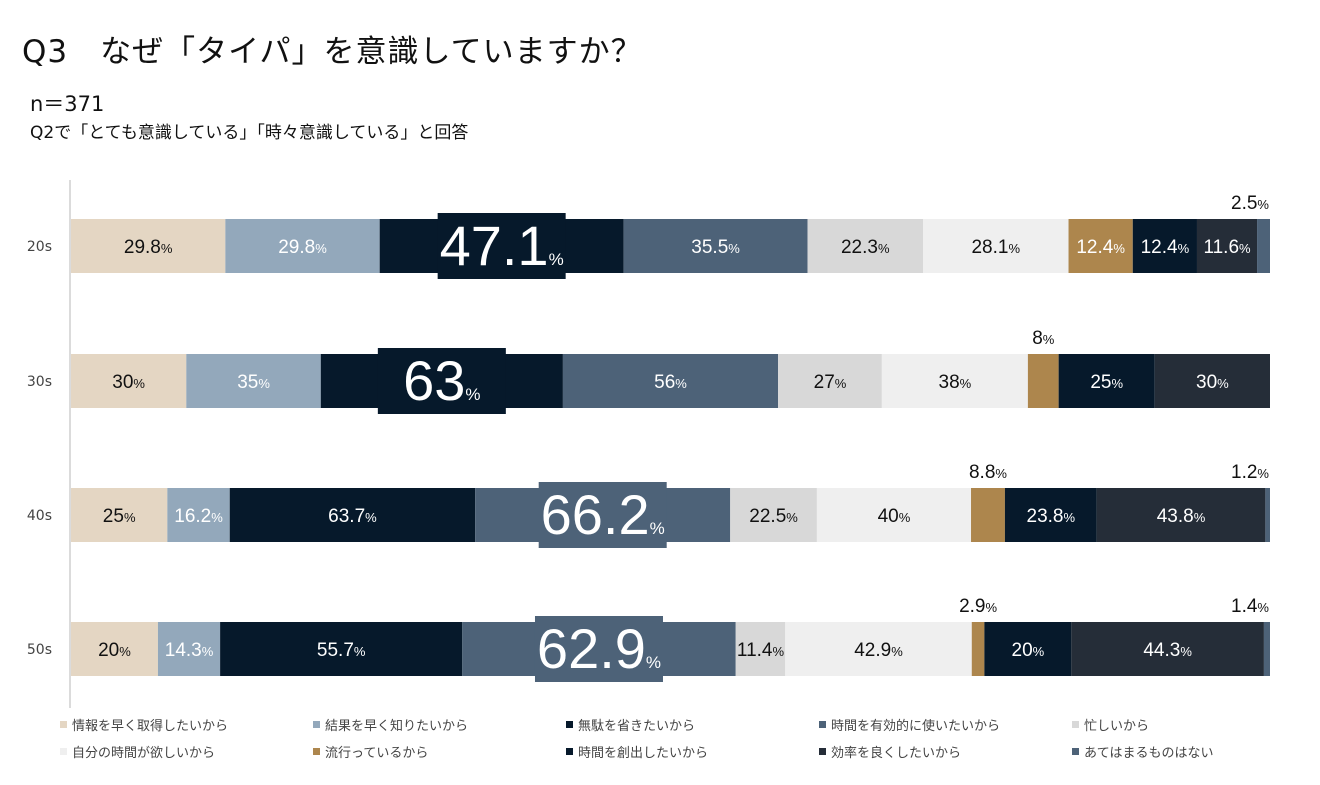  I want to click on data-label-40s-10: 1.2%, so click(1250, 472).